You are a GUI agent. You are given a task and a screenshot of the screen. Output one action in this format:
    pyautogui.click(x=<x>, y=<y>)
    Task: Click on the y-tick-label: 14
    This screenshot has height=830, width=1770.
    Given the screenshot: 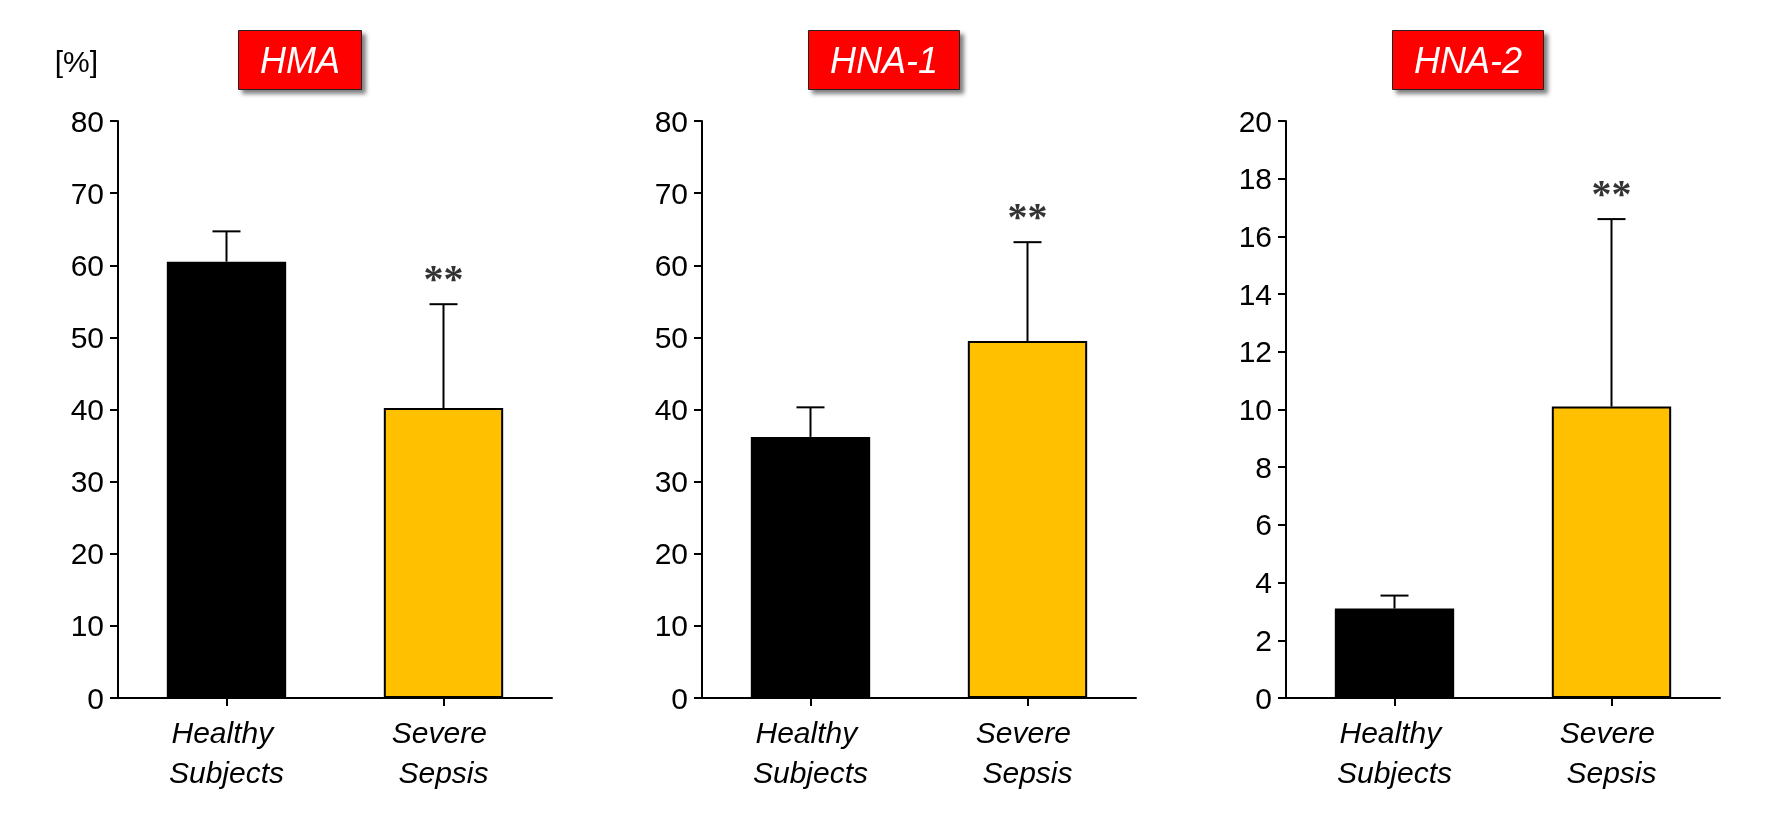 What is the action you would take?
    pyautogui.click(x=1255, y=294)
    